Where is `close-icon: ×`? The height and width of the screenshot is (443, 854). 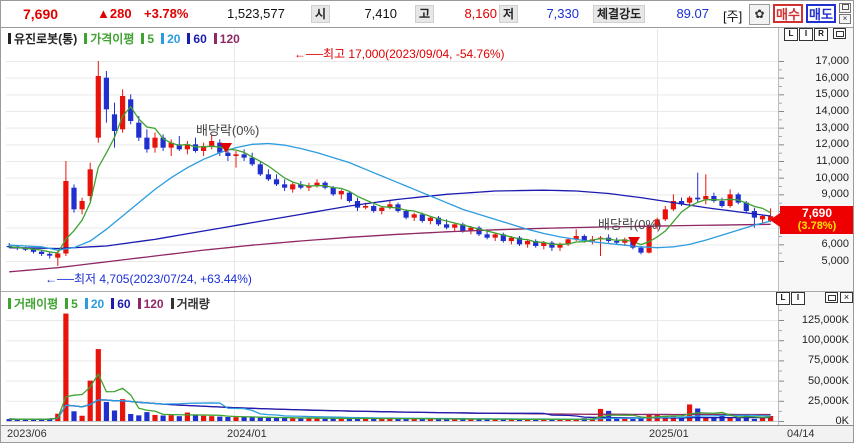 close-icon: × is located at coordinates (845, 19).